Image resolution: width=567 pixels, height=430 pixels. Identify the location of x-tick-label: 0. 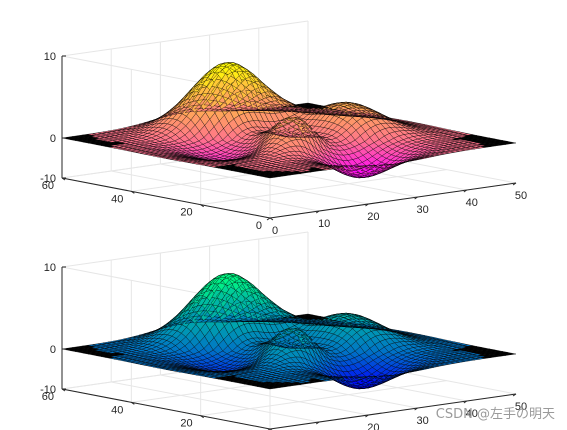
(275, 231).